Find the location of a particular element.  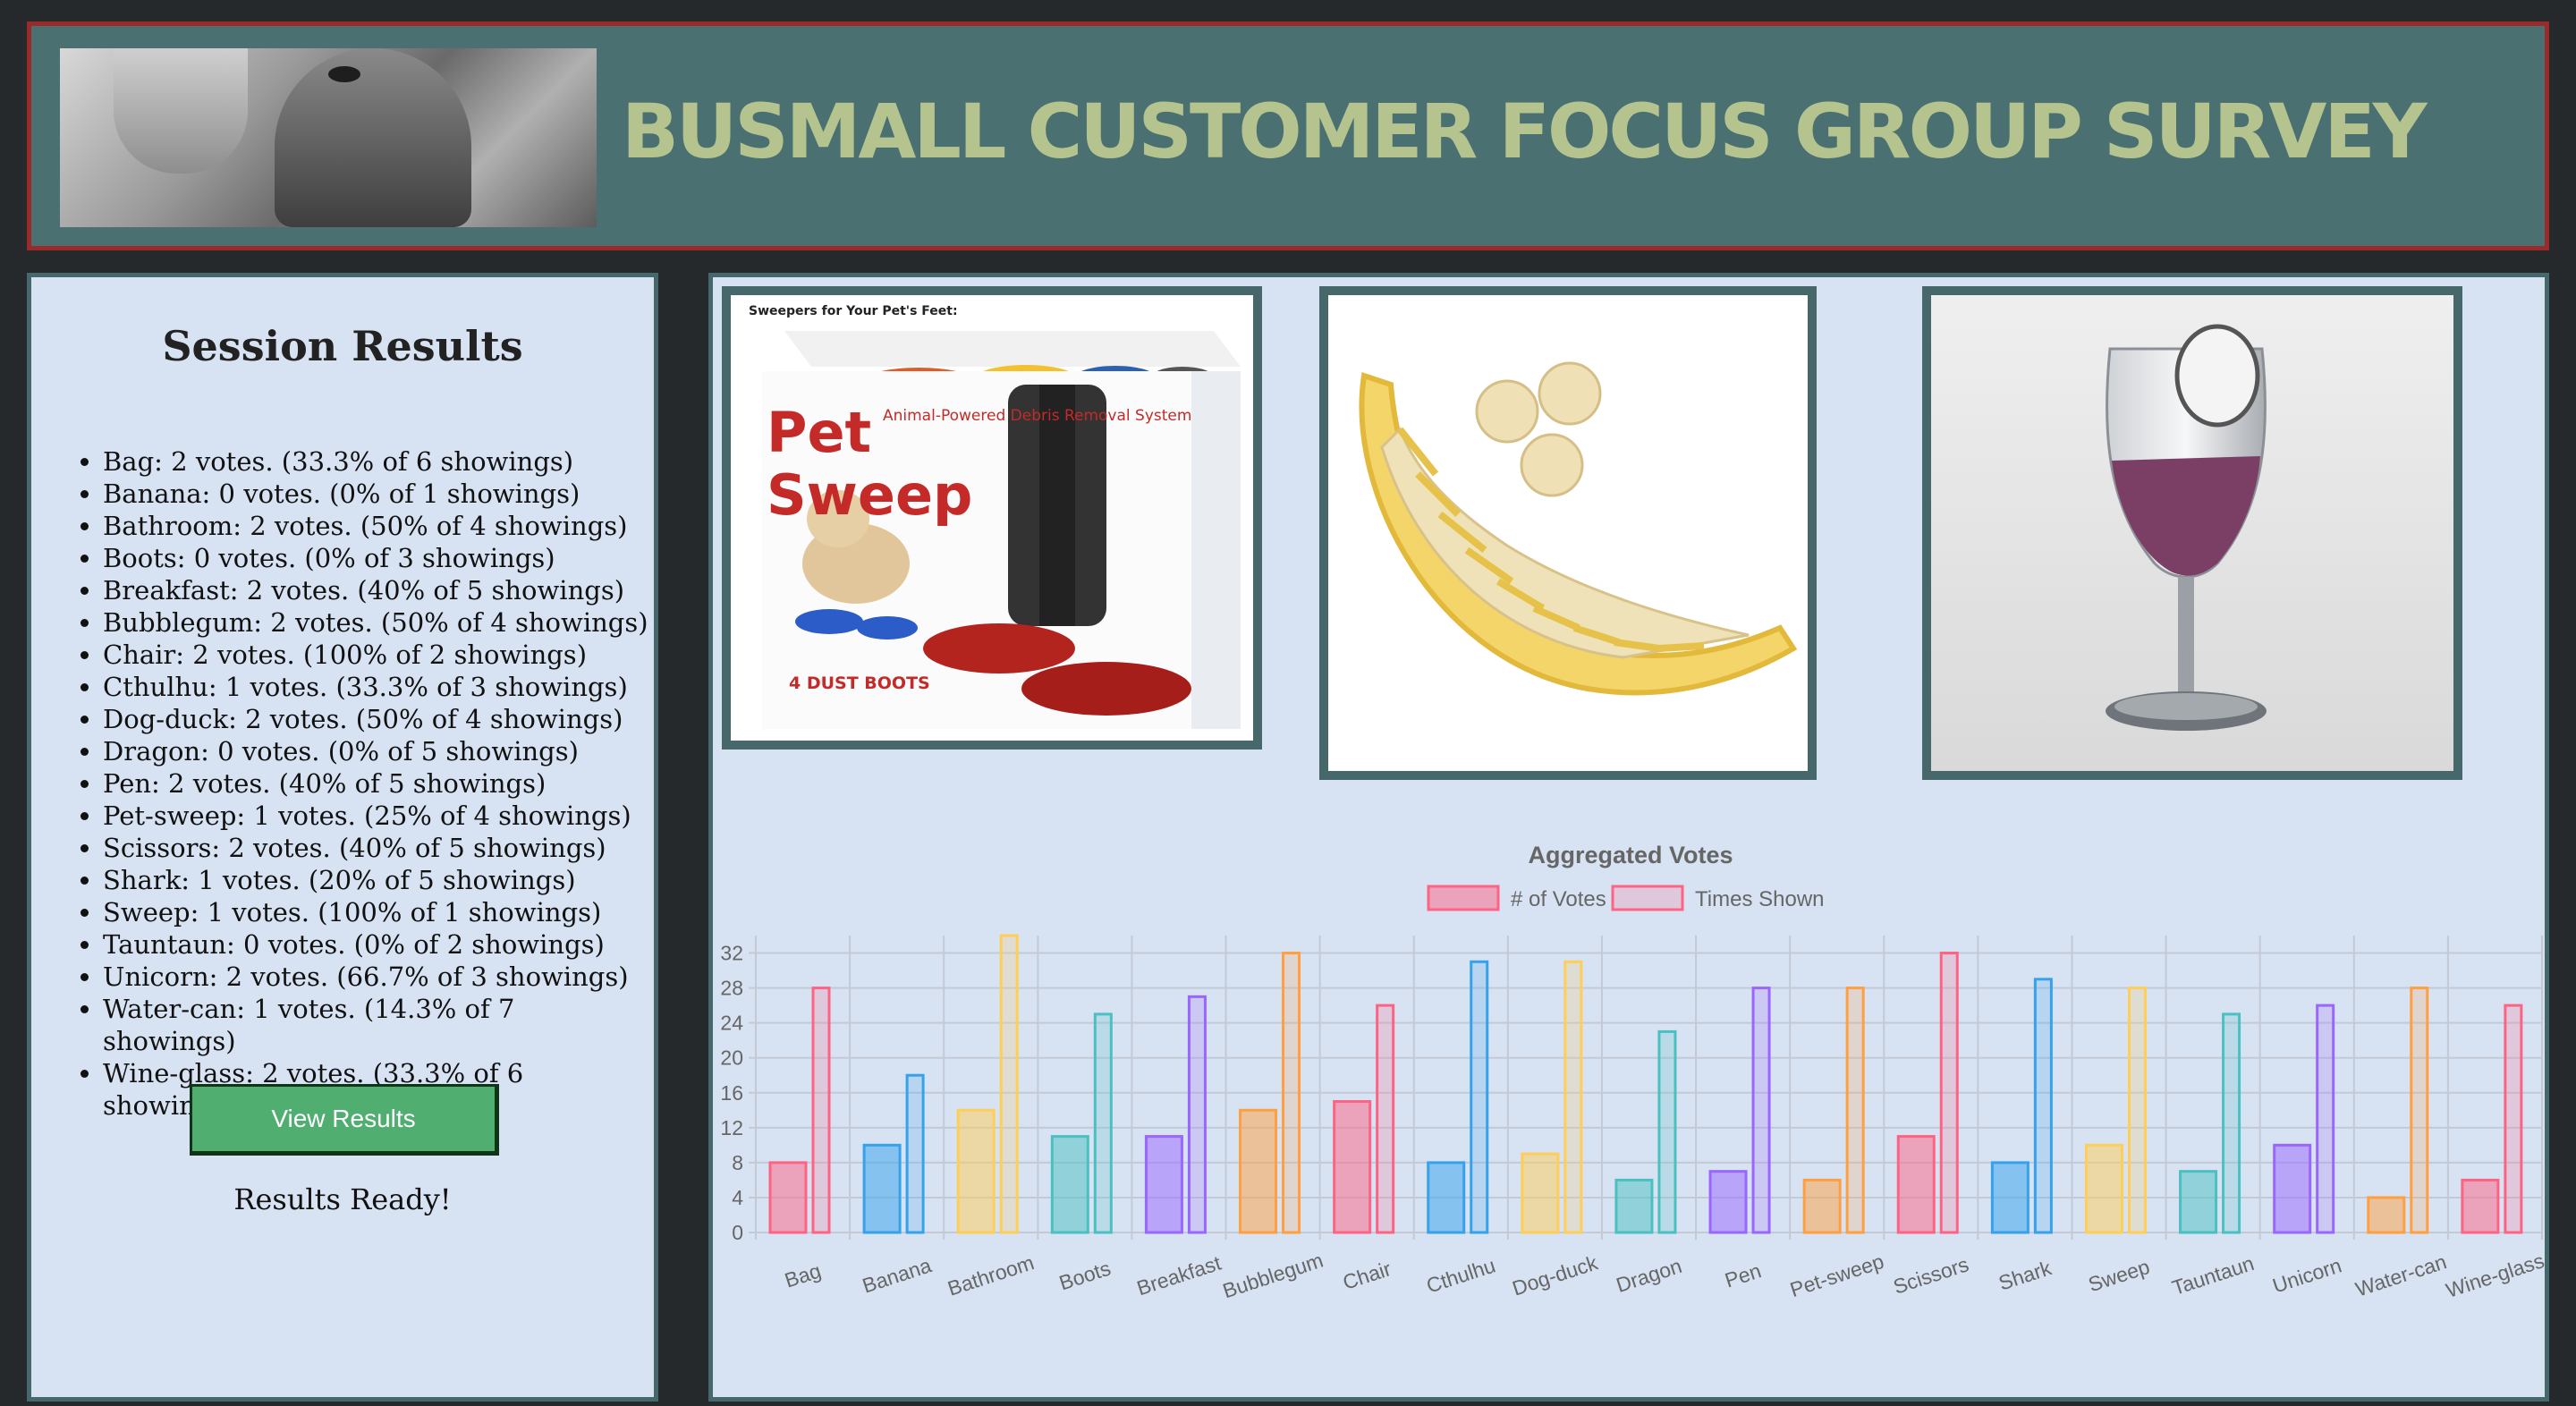

list-item: Chair: 2 votes. (100% of 2 showings) is located at coordinates (378, 655).